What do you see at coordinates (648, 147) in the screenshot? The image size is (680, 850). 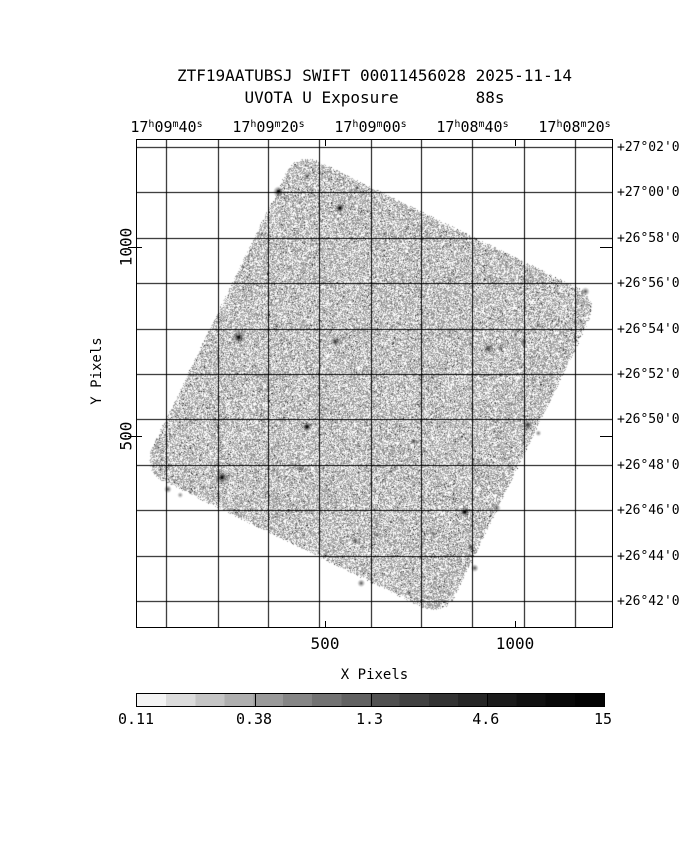 I see `dec-tick-label: +27°02'0` at bounding box center [648, 147].